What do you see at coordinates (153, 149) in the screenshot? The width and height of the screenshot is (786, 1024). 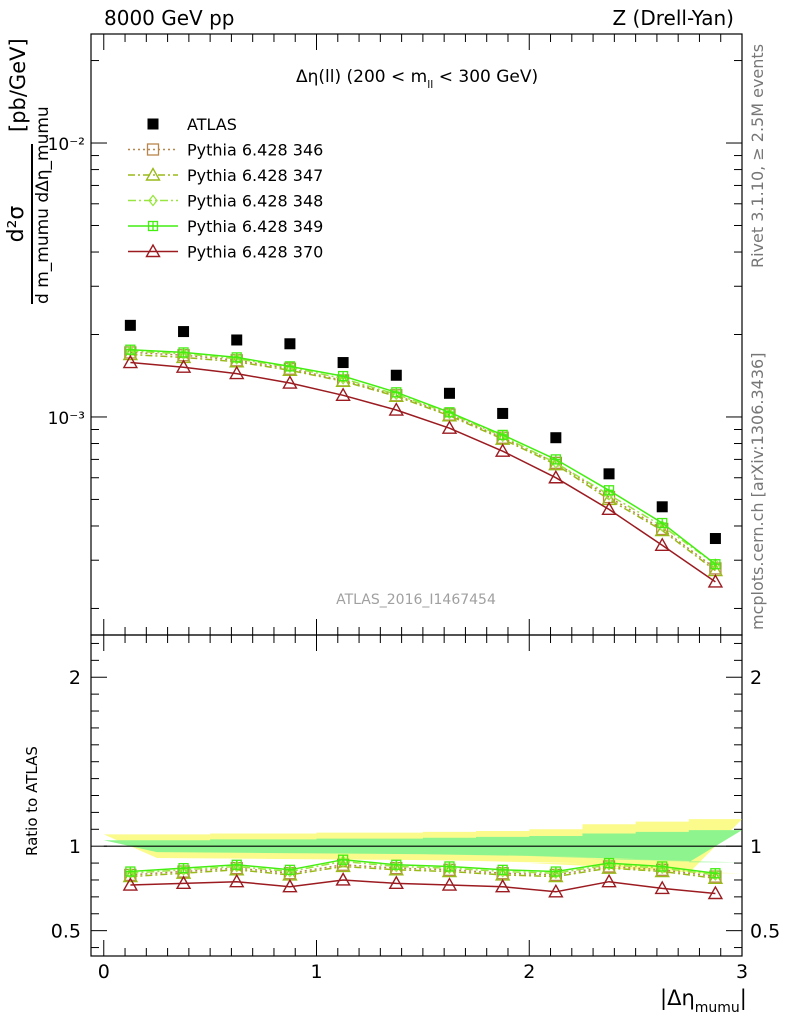 I see `legend-marker-p346` at bounding box center [153, 149].